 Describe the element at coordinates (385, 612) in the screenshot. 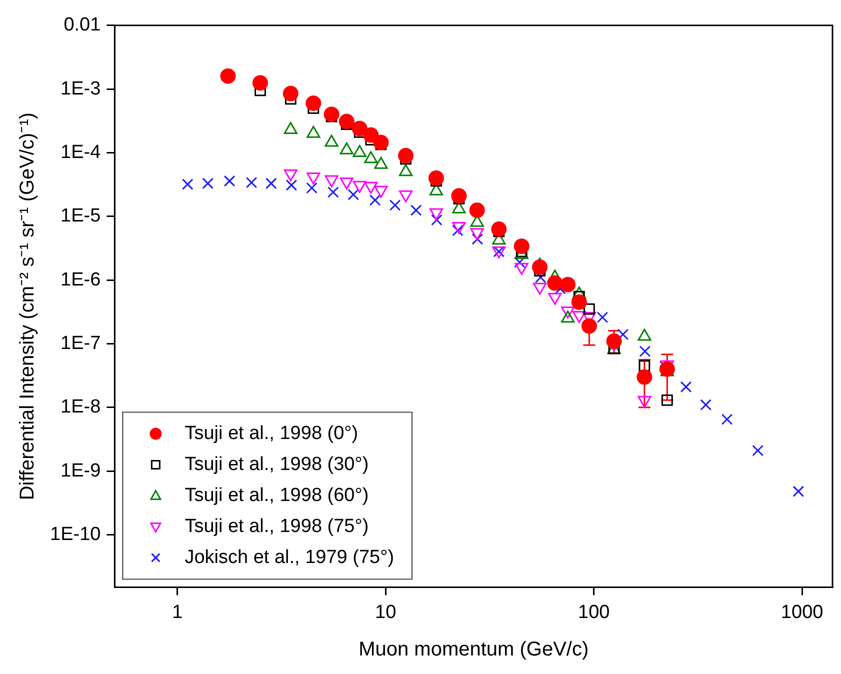

I see `x-tick-label: 10` at that location.